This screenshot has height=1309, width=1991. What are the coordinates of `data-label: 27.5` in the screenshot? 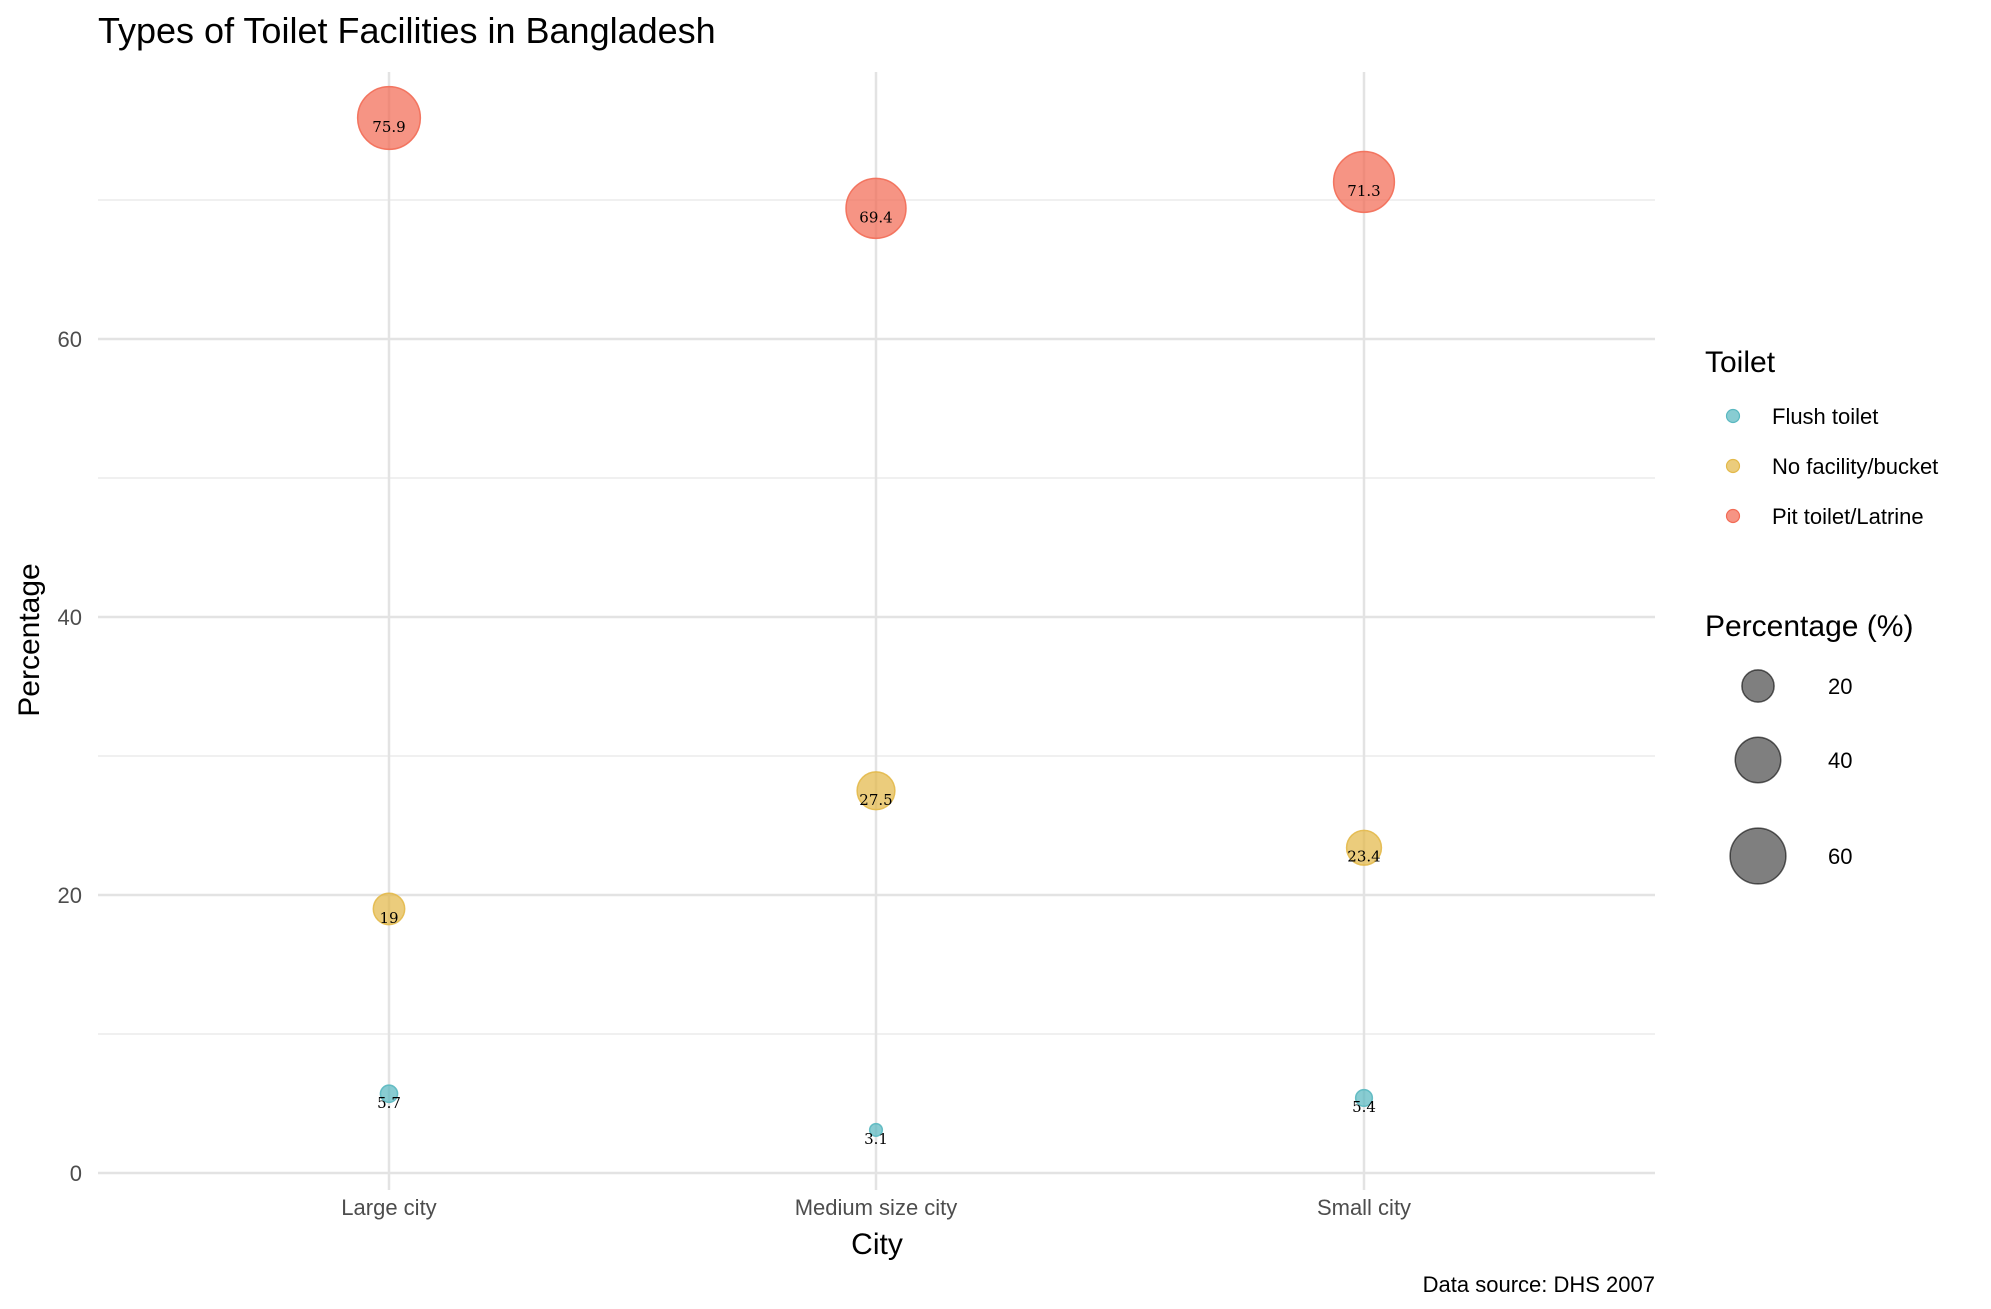 It's located at (875, 800).